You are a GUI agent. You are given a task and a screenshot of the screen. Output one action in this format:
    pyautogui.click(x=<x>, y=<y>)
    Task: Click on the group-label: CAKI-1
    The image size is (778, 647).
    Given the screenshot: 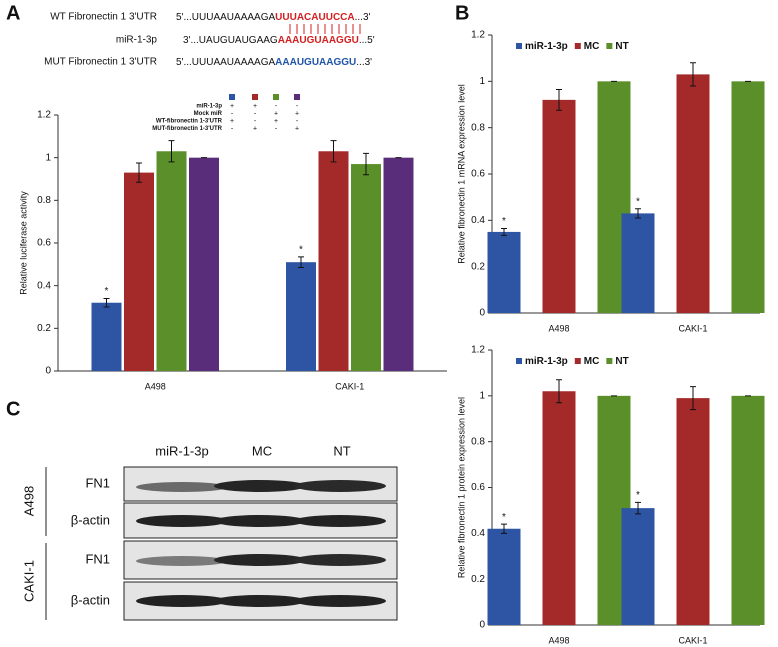 What is the action you would take?
    pyautogui.click(x=28, y=581)
    